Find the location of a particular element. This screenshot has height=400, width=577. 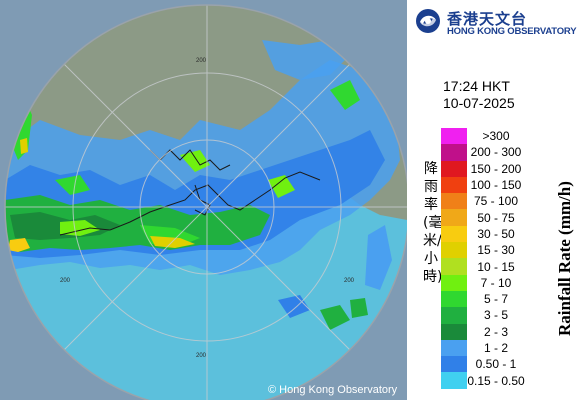

legend-label: 0.15 - 0.50 is located at coordinates (496, 380).